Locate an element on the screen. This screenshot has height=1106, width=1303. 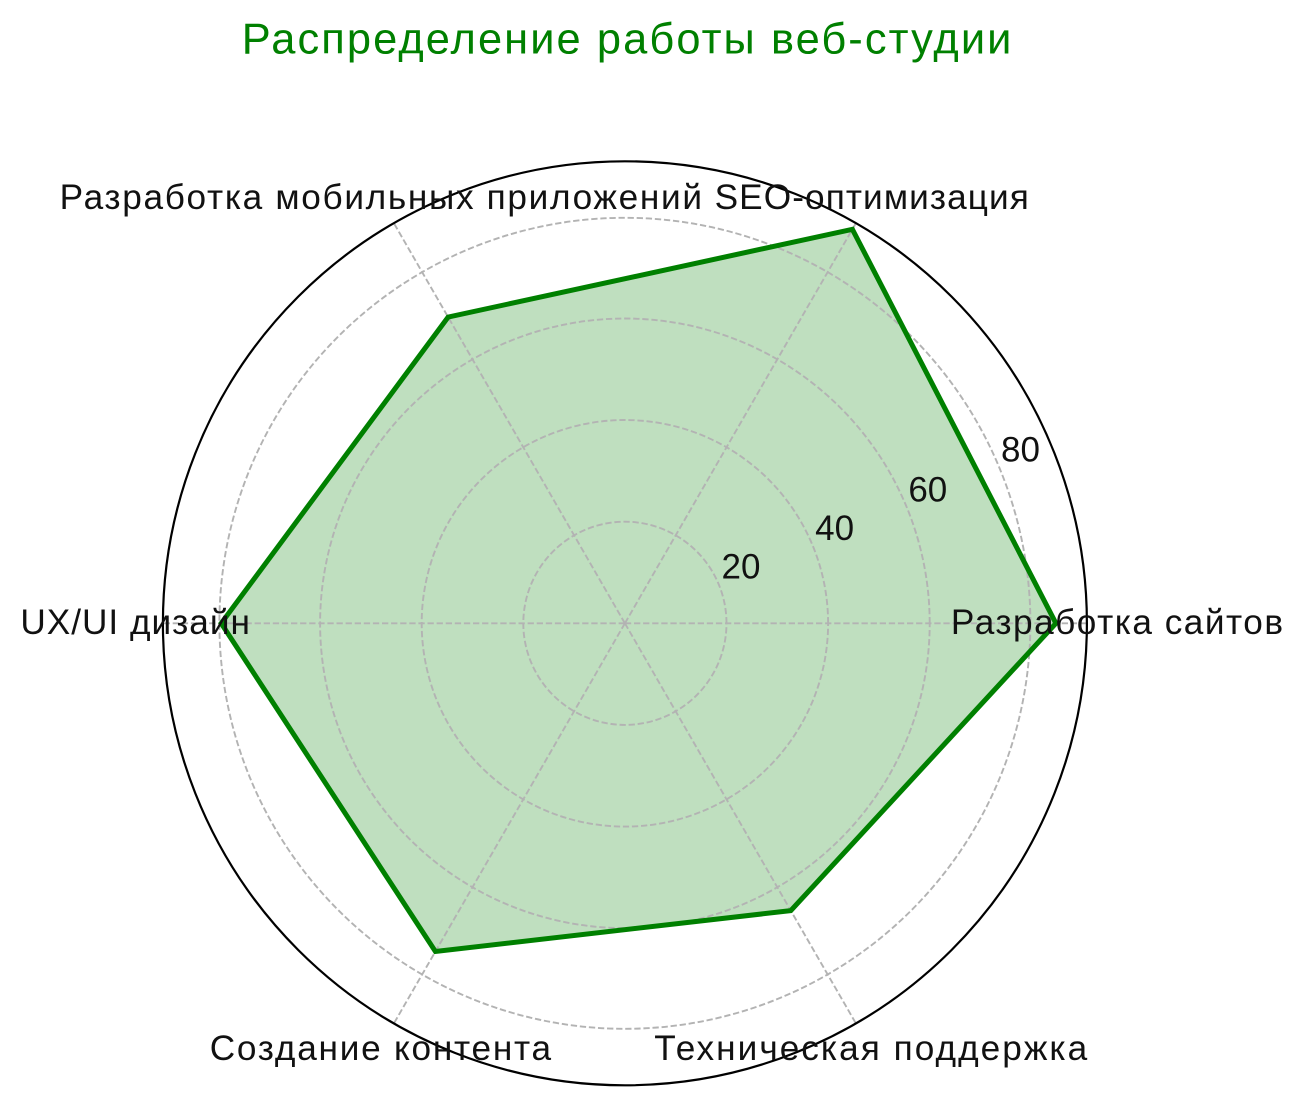
svg-text:Распределение работы веб-студи: Распределение работы веб-студии is located at coordinates (628, 39).